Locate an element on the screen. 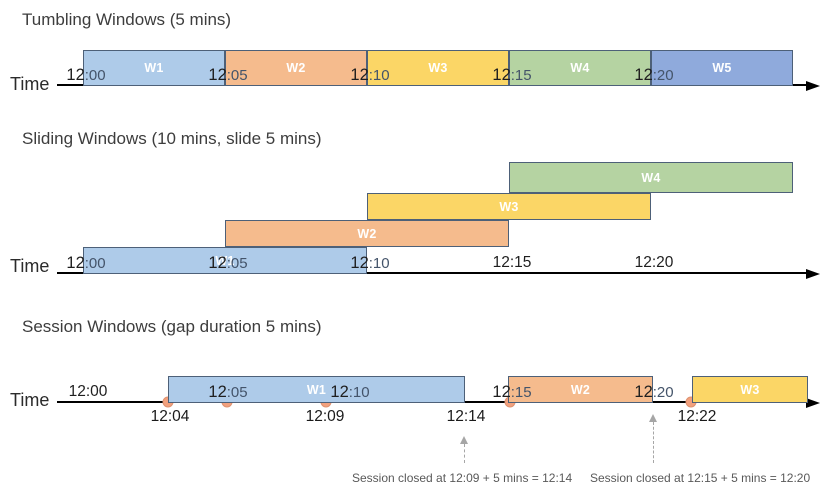  window-bar-w5: W5 is located at coordinates (722, 68).